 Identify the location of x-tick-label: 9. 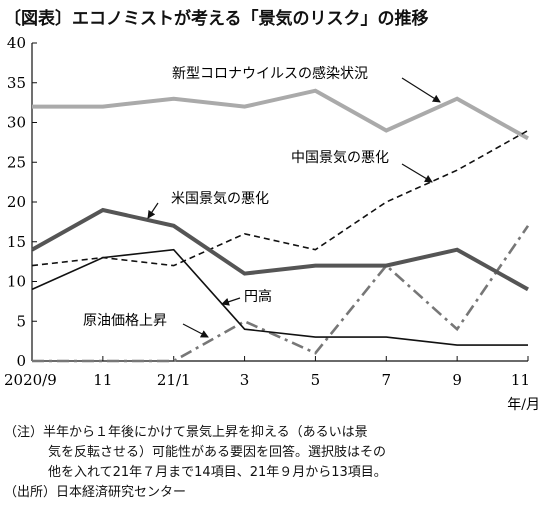
(457, 380).